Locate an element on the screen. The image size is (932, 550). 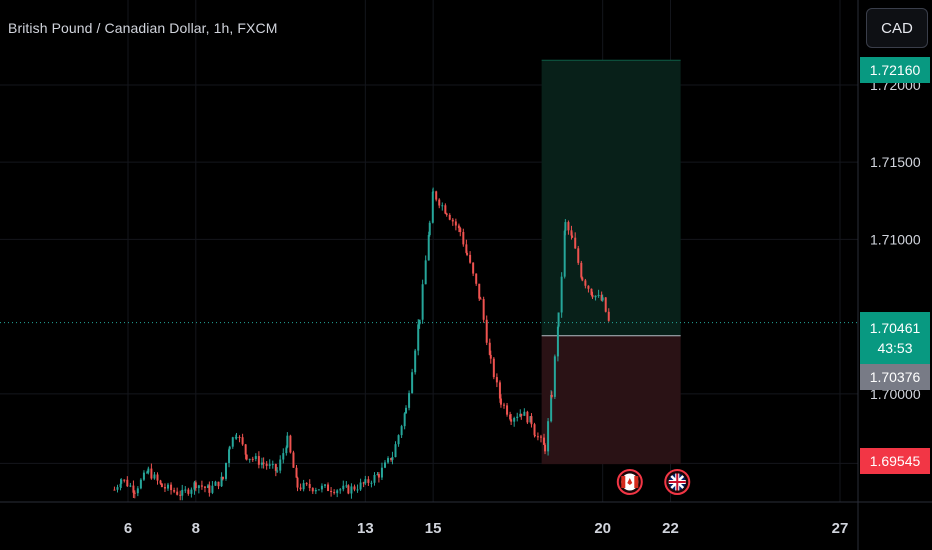
x-tick-label: 8 is located at coordinates (196, 528).